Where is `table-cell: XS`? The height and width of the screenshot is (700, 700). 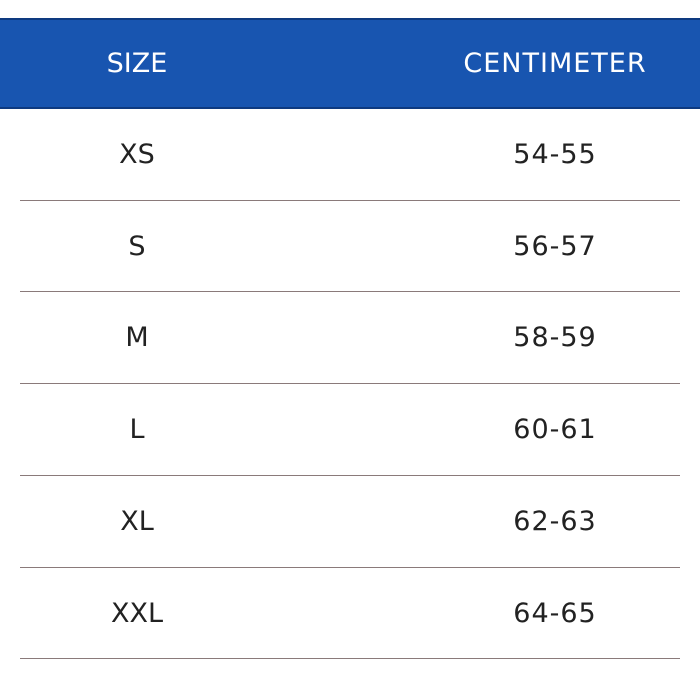
table-cell: XS is located at coordinates (137, 154).